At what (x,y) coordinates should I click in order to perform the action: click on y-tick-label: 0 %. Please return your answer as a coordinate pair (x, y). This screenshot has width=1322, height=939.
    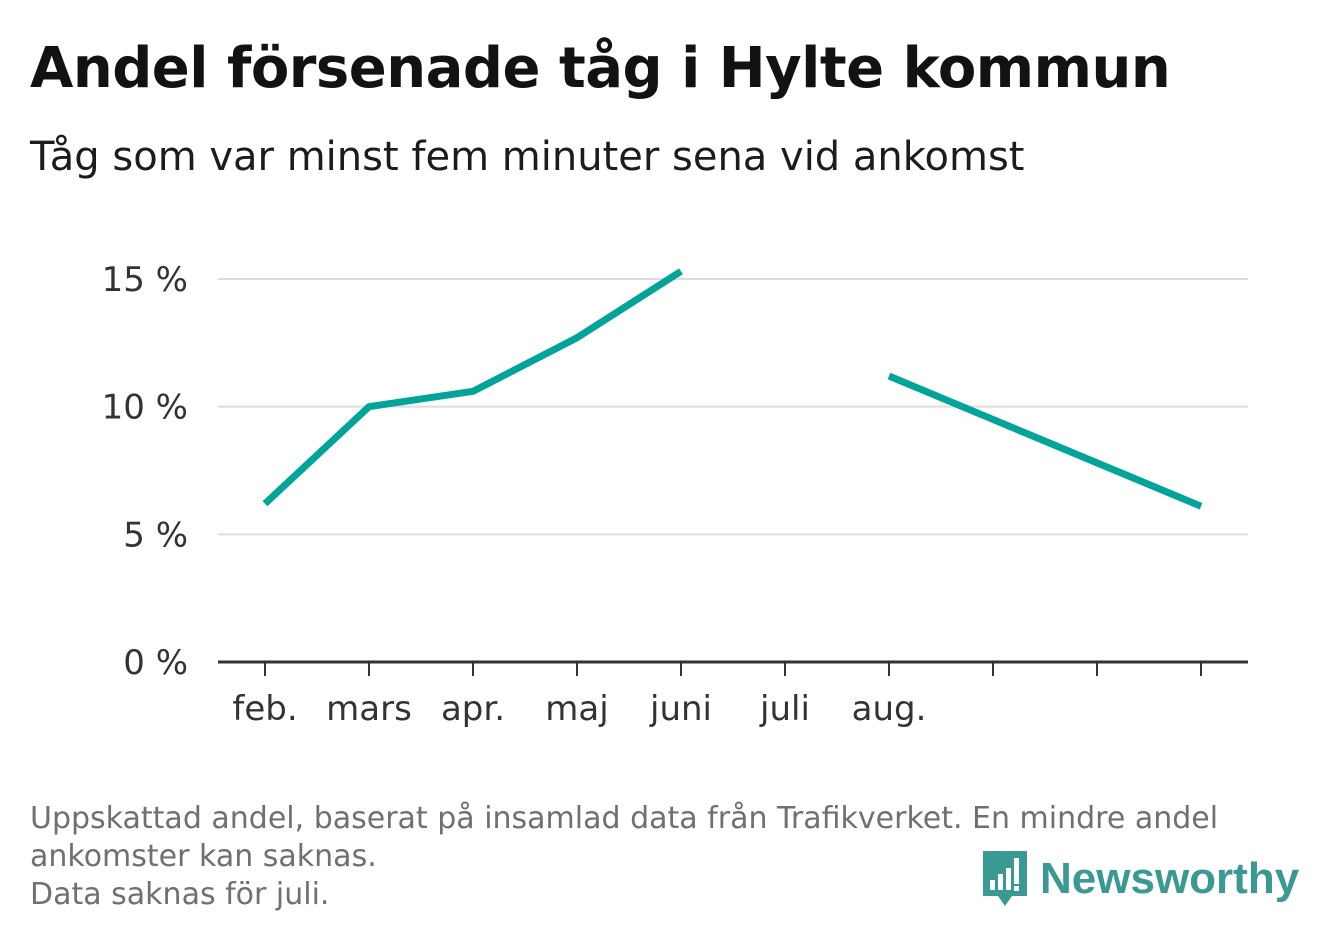
    Looking at the image, I should click on (155, 663).